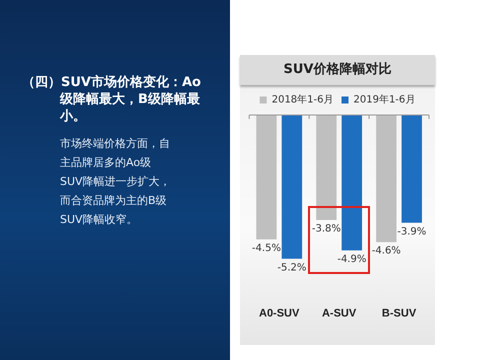 The image size is (480, 360). What do you see at coordinates (399, 313) in the screenshot?
I see `x-tick-label: B-SUV` at bounding box center [399, 313].